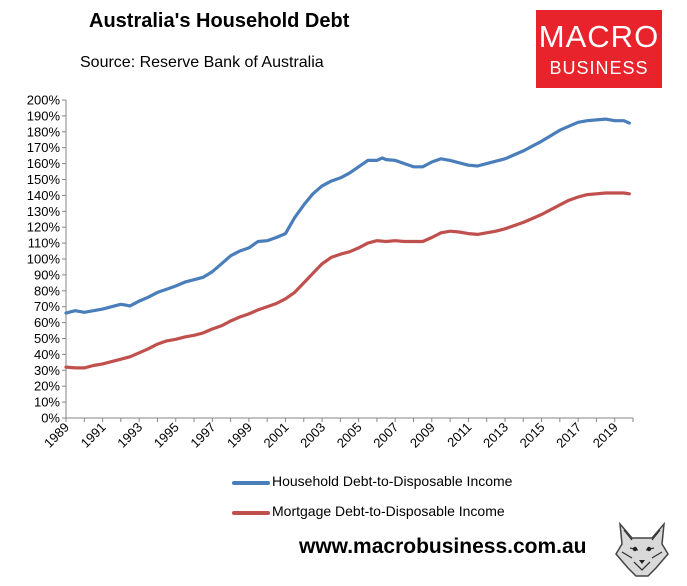 The image size is (687, 586). I want to click on x-tick-label: 1993, so click(129, 435).